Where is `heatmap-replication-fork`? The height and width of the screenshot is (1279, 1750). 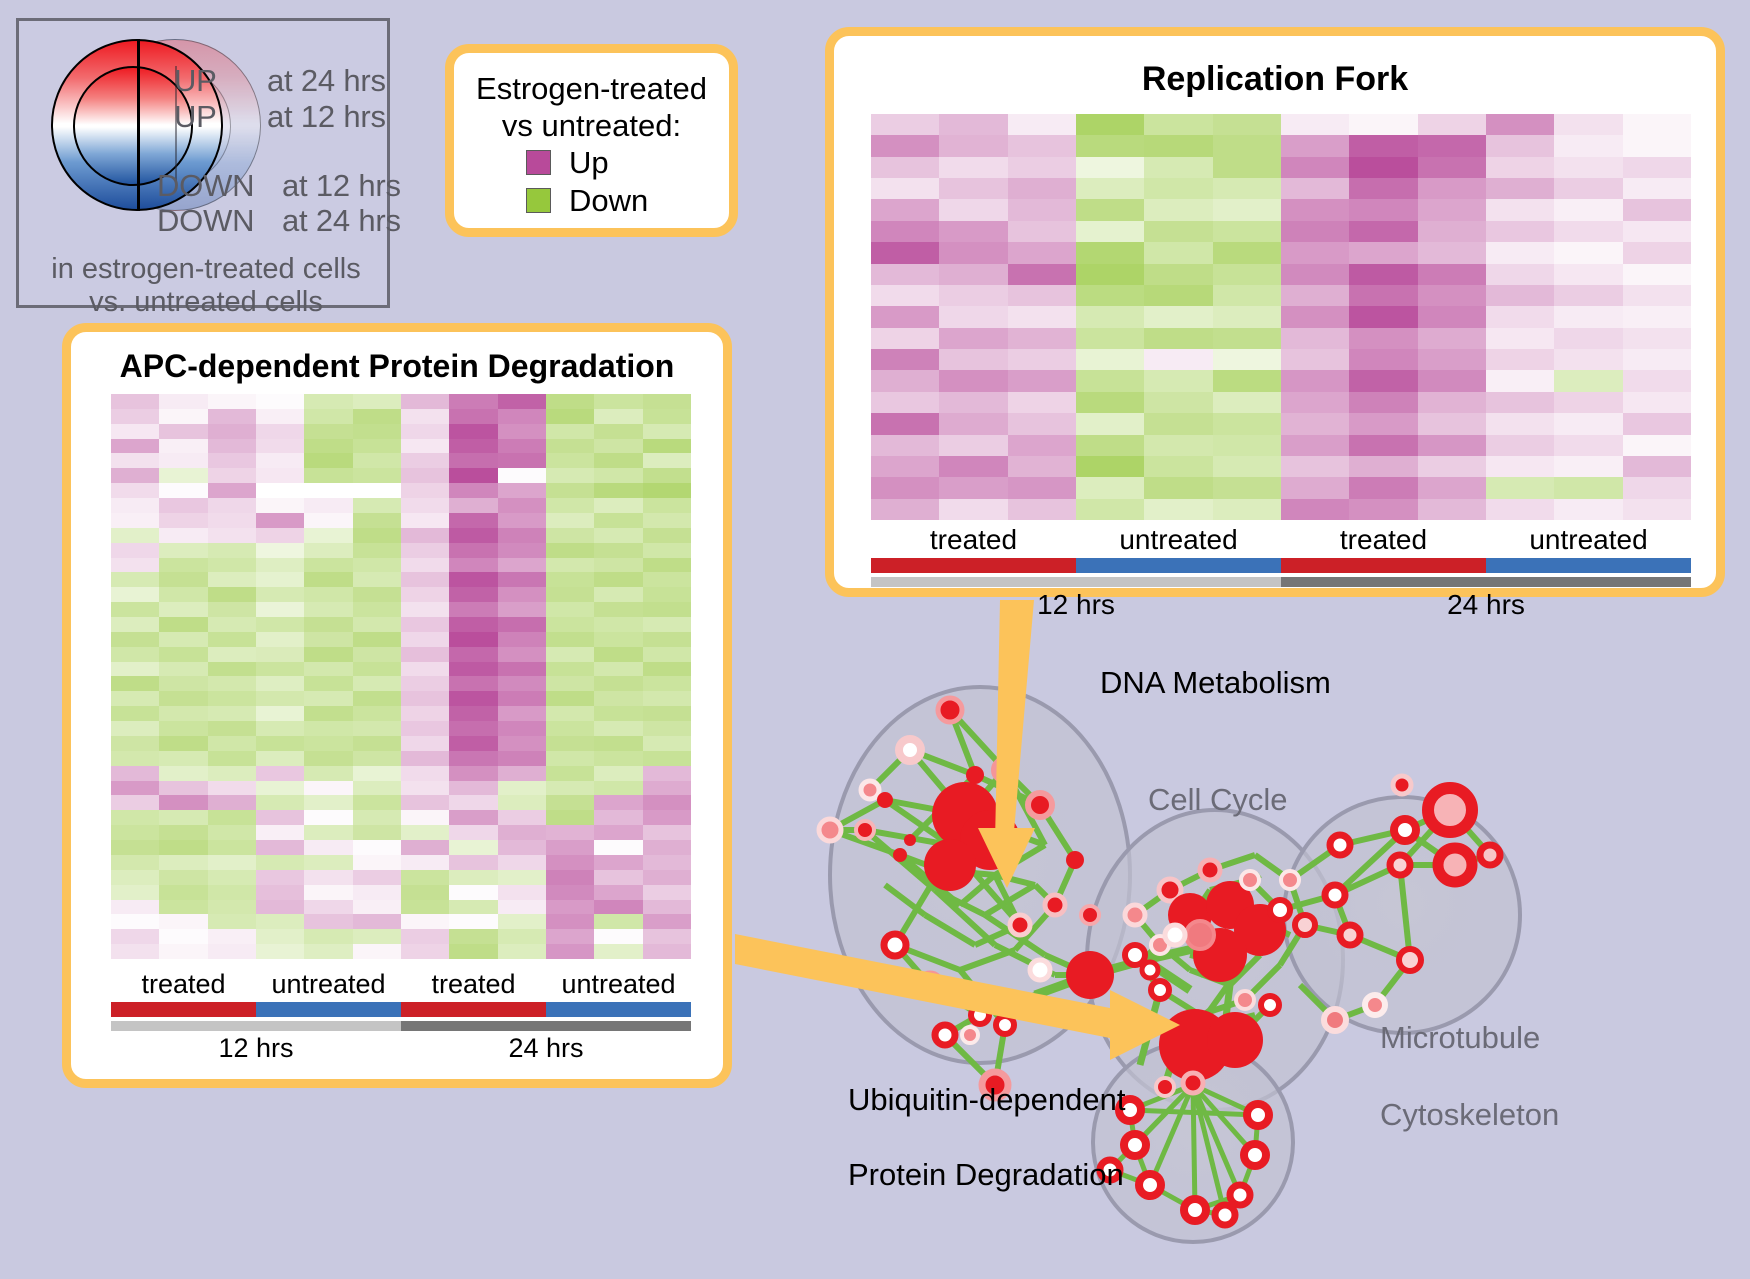
heatmap-replication-fork is located at coordinates (1281, 317).